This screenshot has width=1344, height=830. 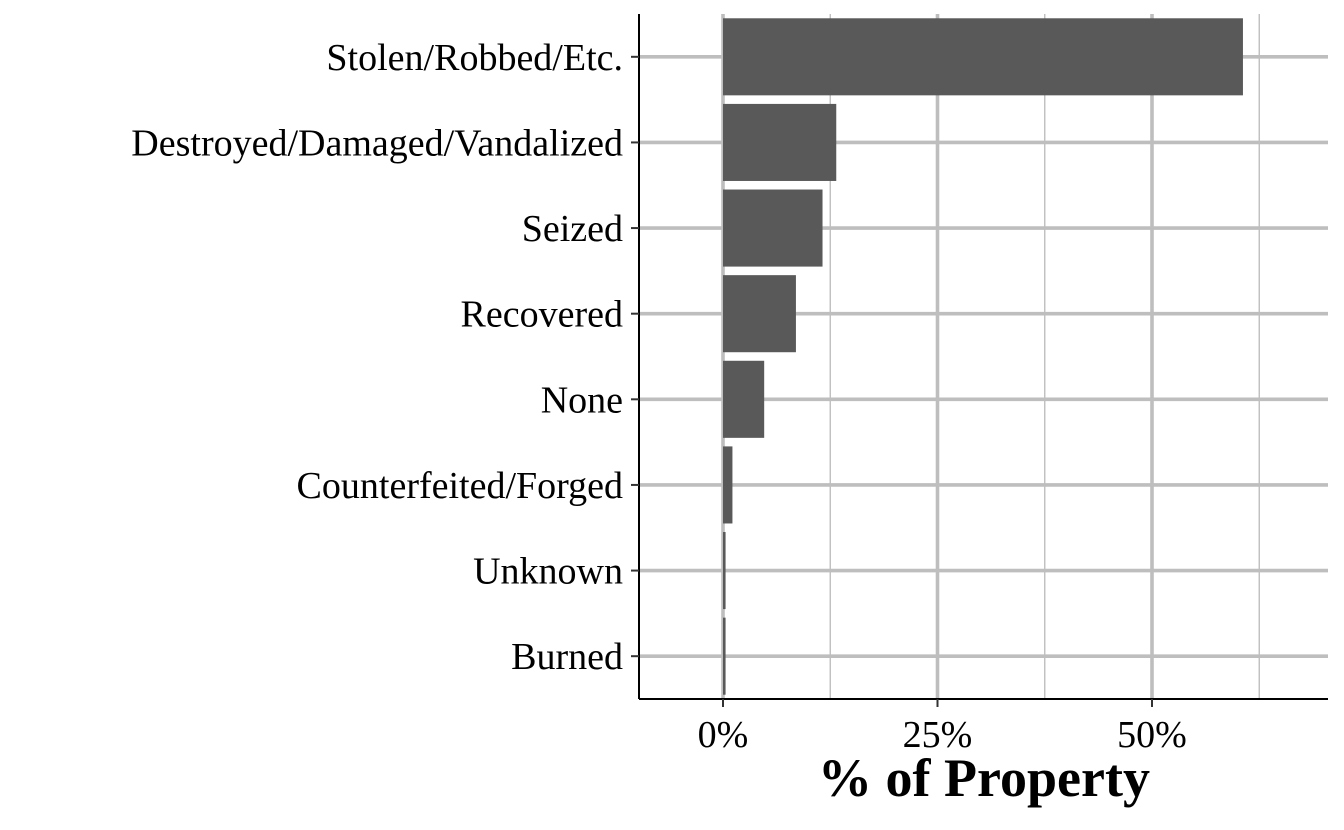 What do you see at coordinates (548, 572) in the screenshot?
I see `category-label: Unknown` at bounding box center [548, 572].